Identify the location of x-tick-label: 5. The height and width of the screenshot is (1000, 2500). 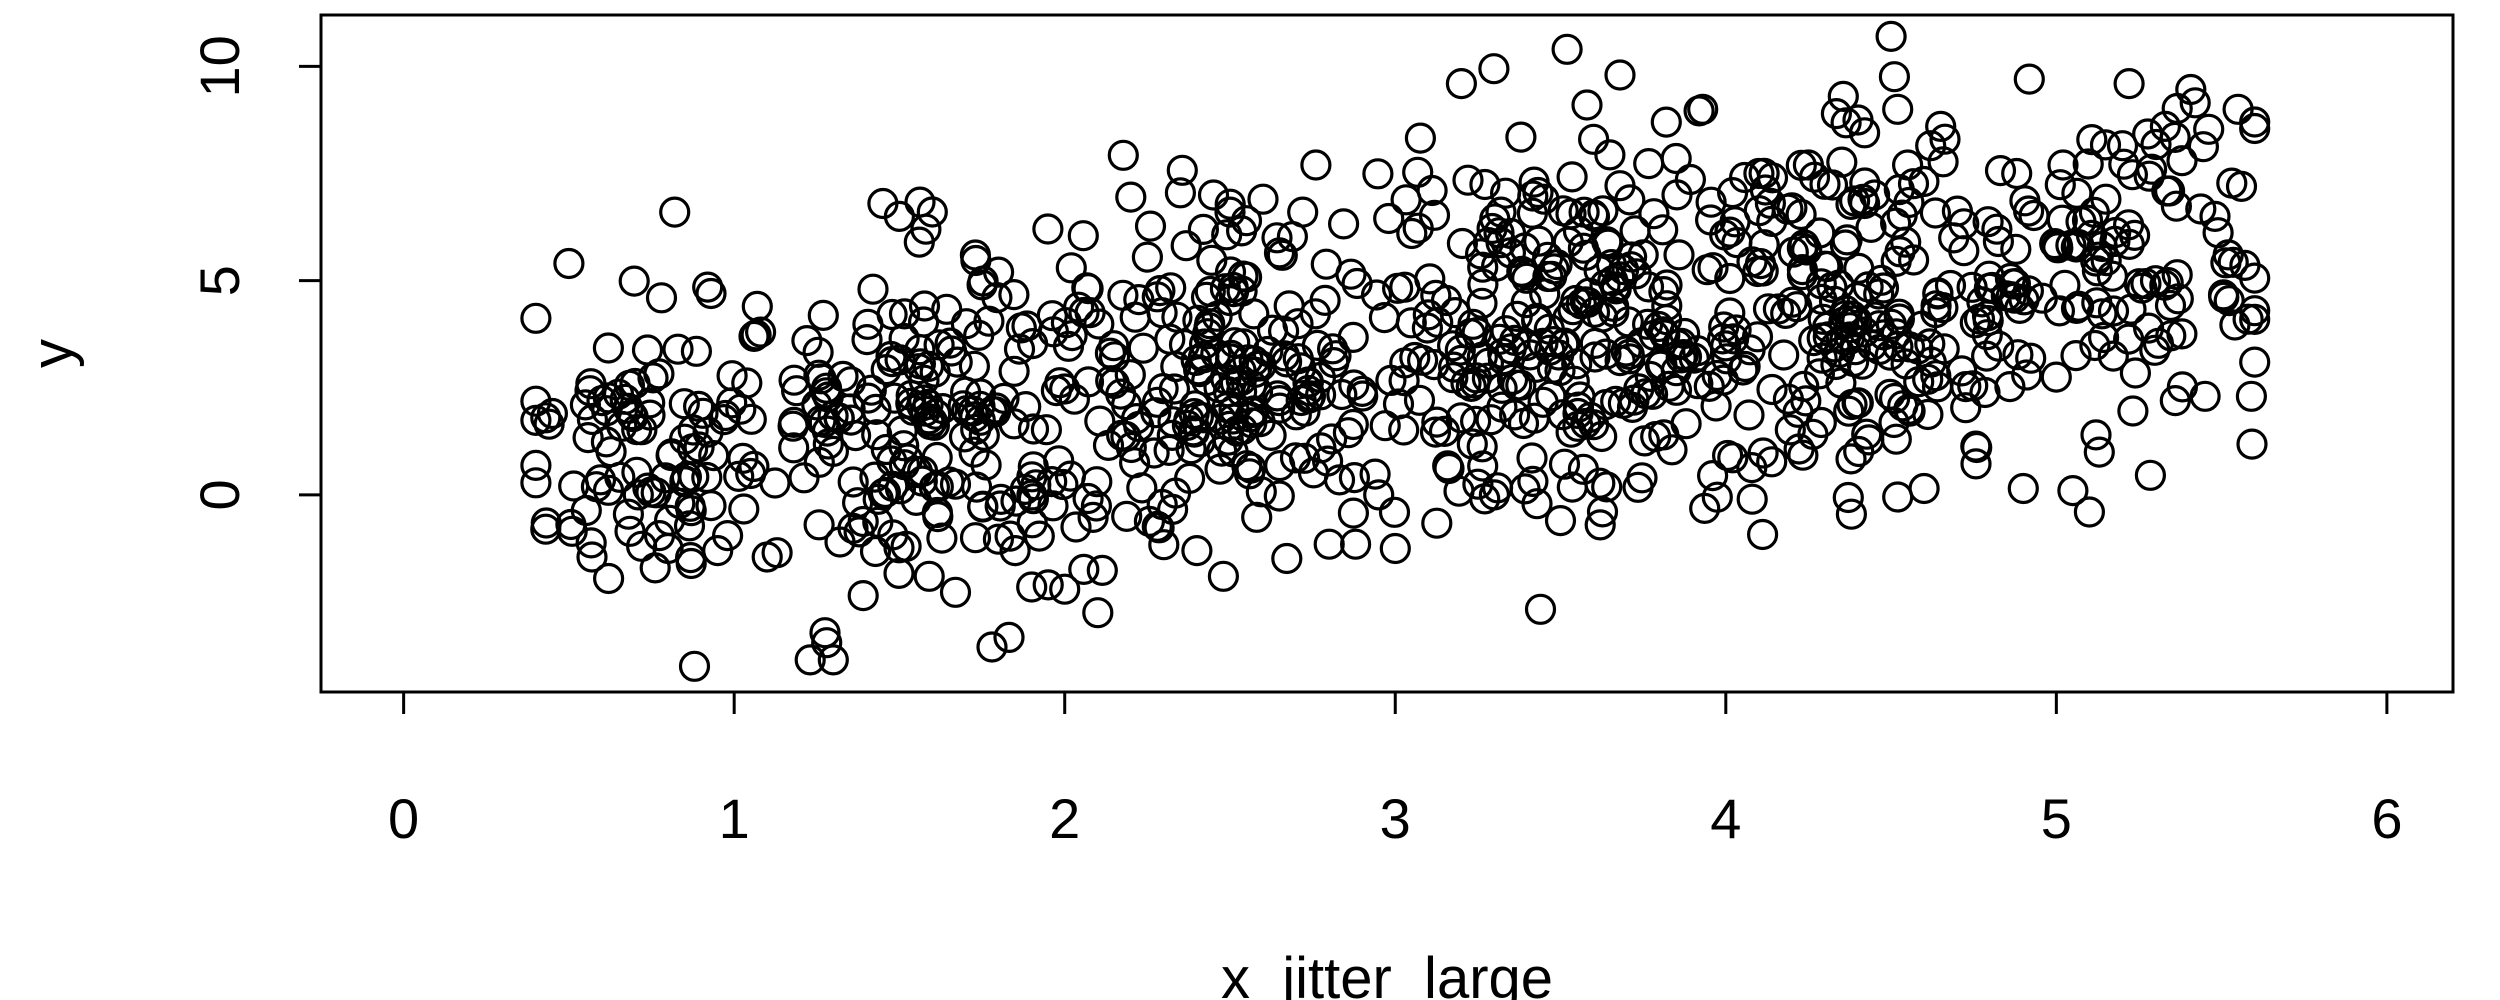
(2056, 818).